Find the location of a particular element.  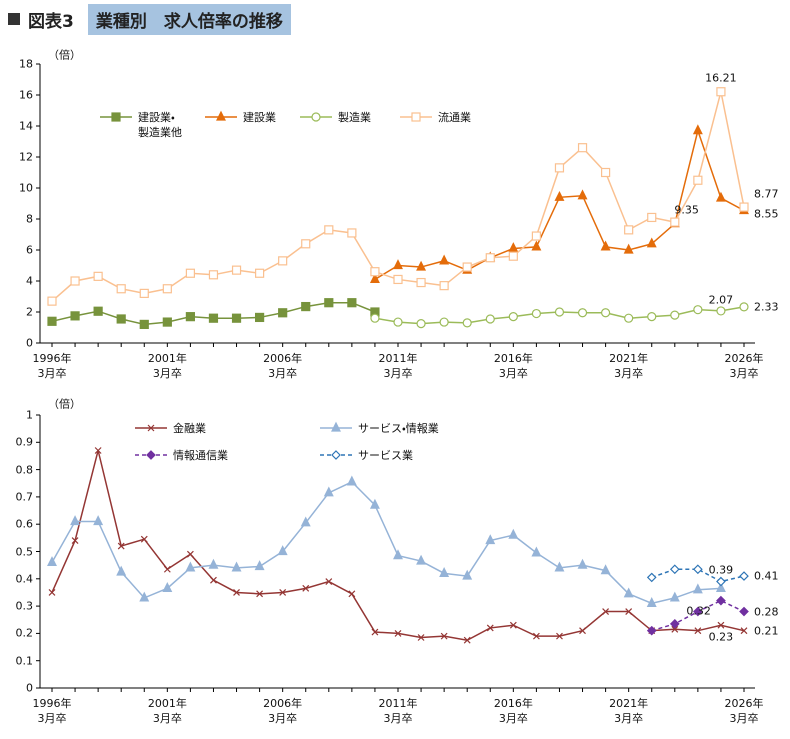

value-label: 0.39 is located at coordinates (721, 570).